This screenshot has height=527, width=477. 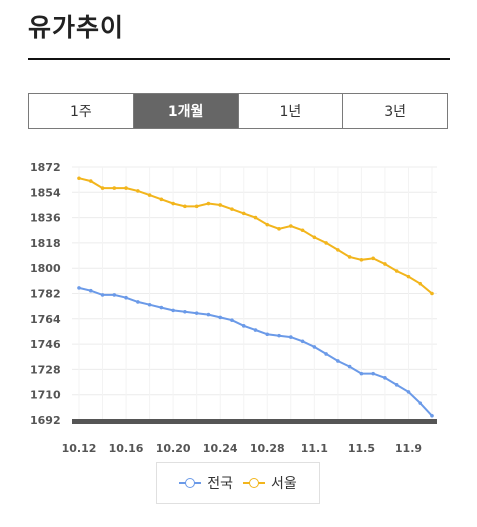 I want to click on tab-1-month: 1개월, so click(x=186, y=111).